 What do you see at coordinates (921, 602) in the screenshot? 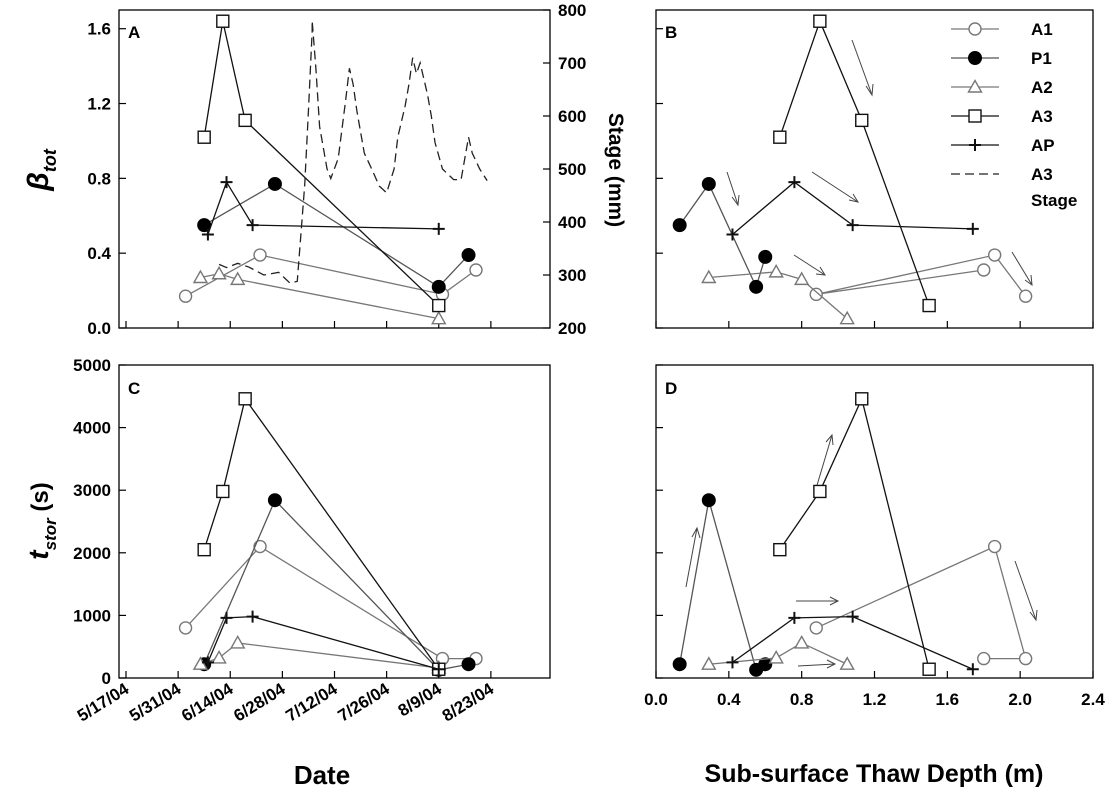
I see `series-line-a1-panel-d` at bounding box center [921, 602].